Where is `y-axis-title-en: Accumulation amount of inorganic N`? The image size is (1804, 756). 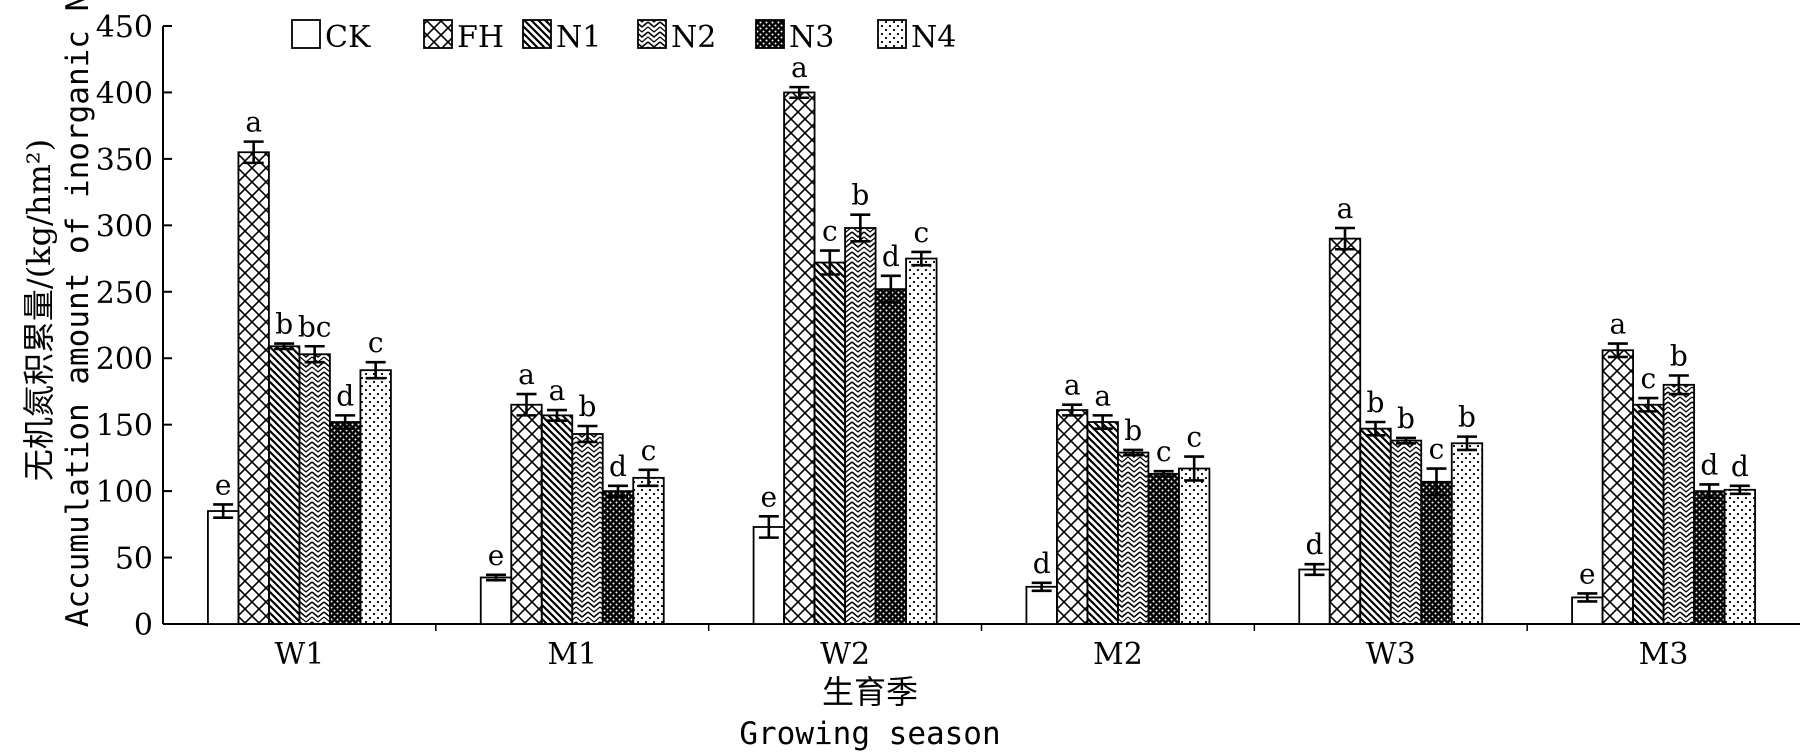 y-axis-title-en: Accumulation amount of inorganic N is located at coordinates (78, 313).